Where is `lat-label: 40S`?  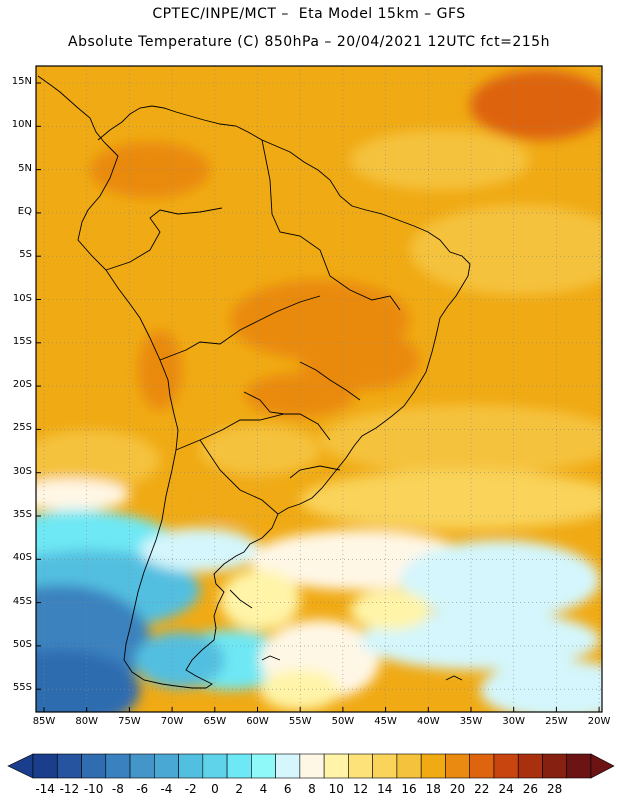
lat-label: 40S is located at coordinates (22, 558).